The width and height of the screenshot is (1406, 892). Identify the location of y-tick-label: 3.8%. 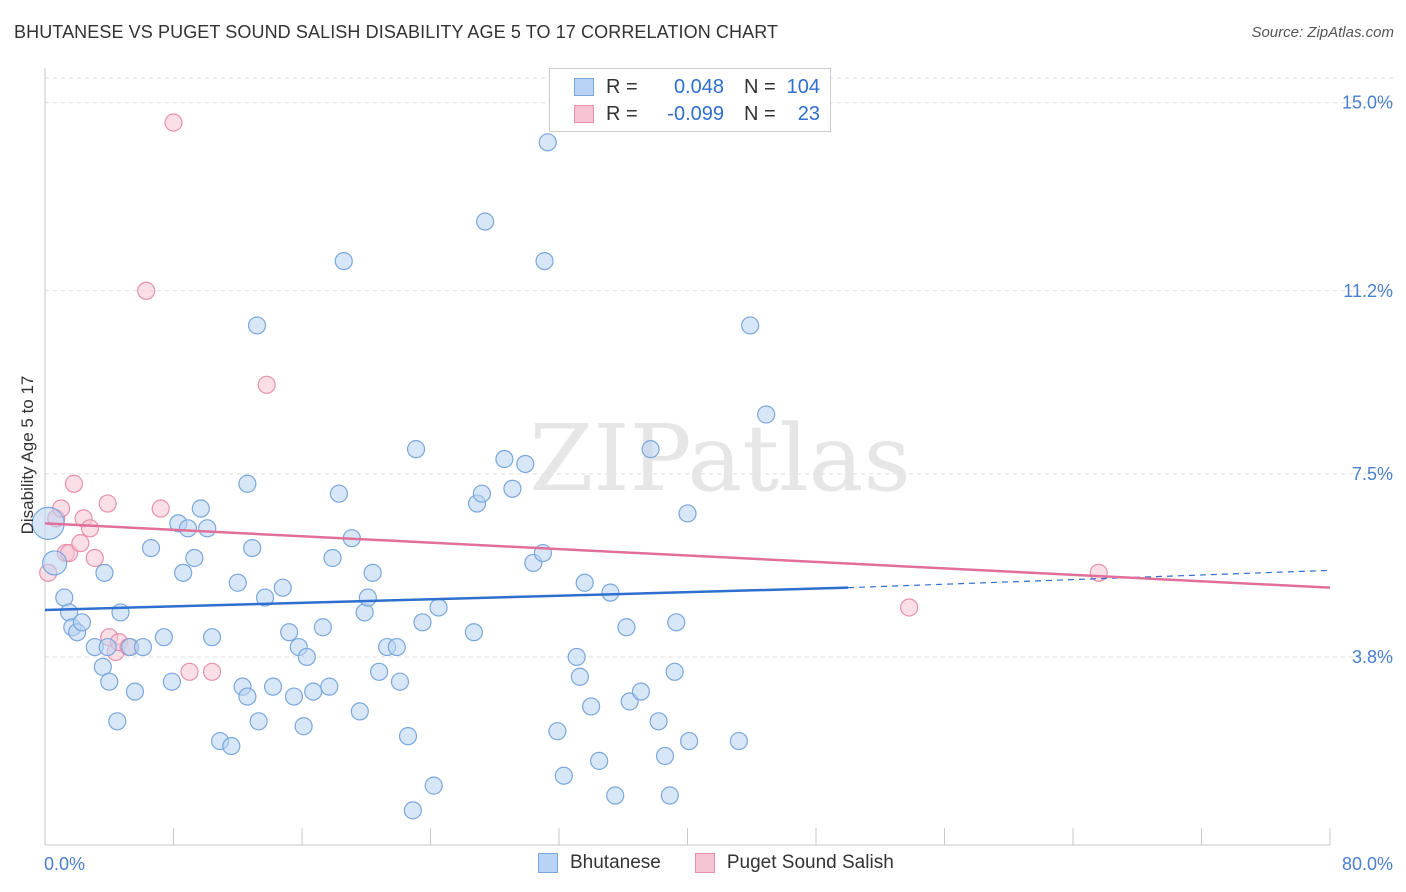
(1372, 657).